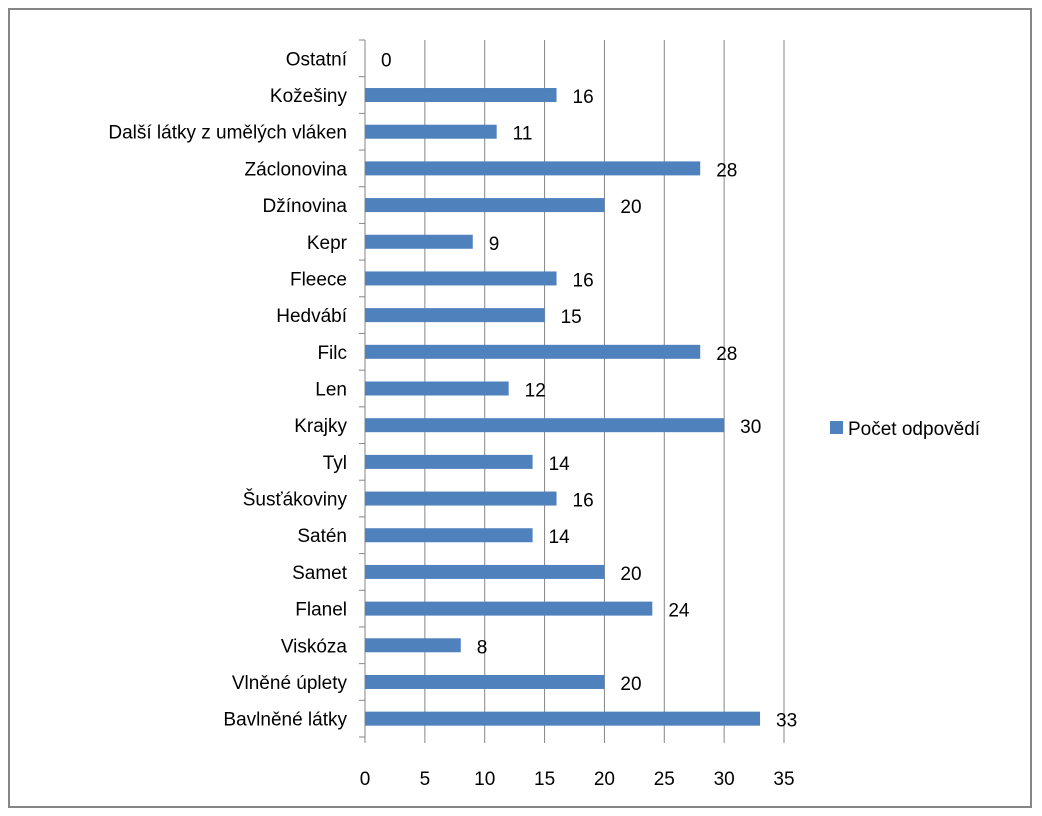 This screenshot has width=1042, height=816. What do you see at coordinates (544, 779) in the screenshot?
I see `x-tick-label: 15` at bounding box center [544, 779].